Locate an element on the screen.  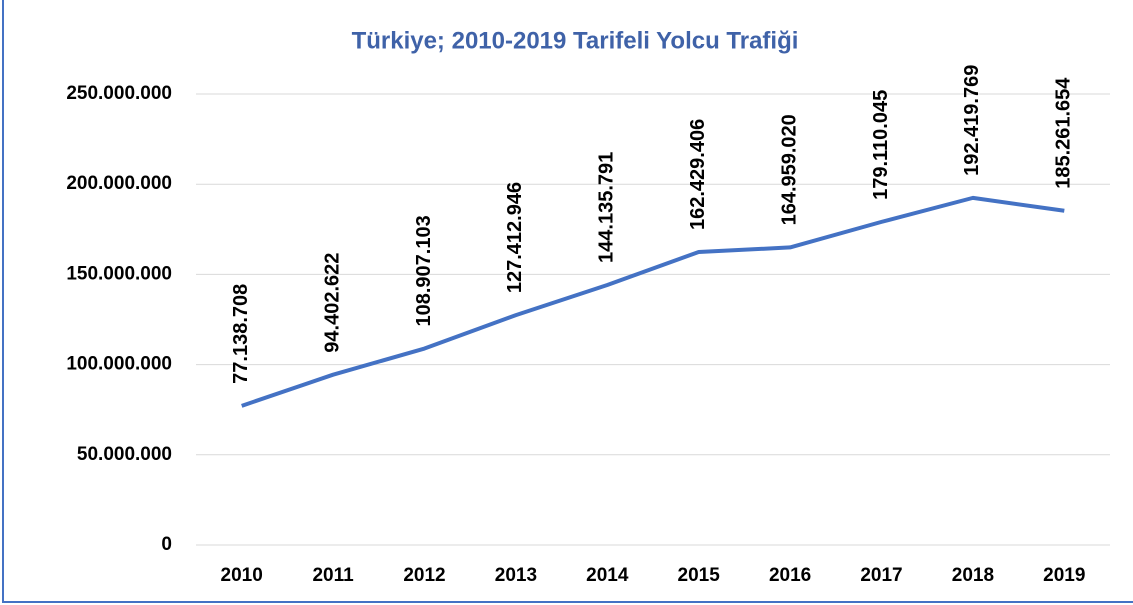
x-tick-label: 2013 is located at coordinates (516, 575).